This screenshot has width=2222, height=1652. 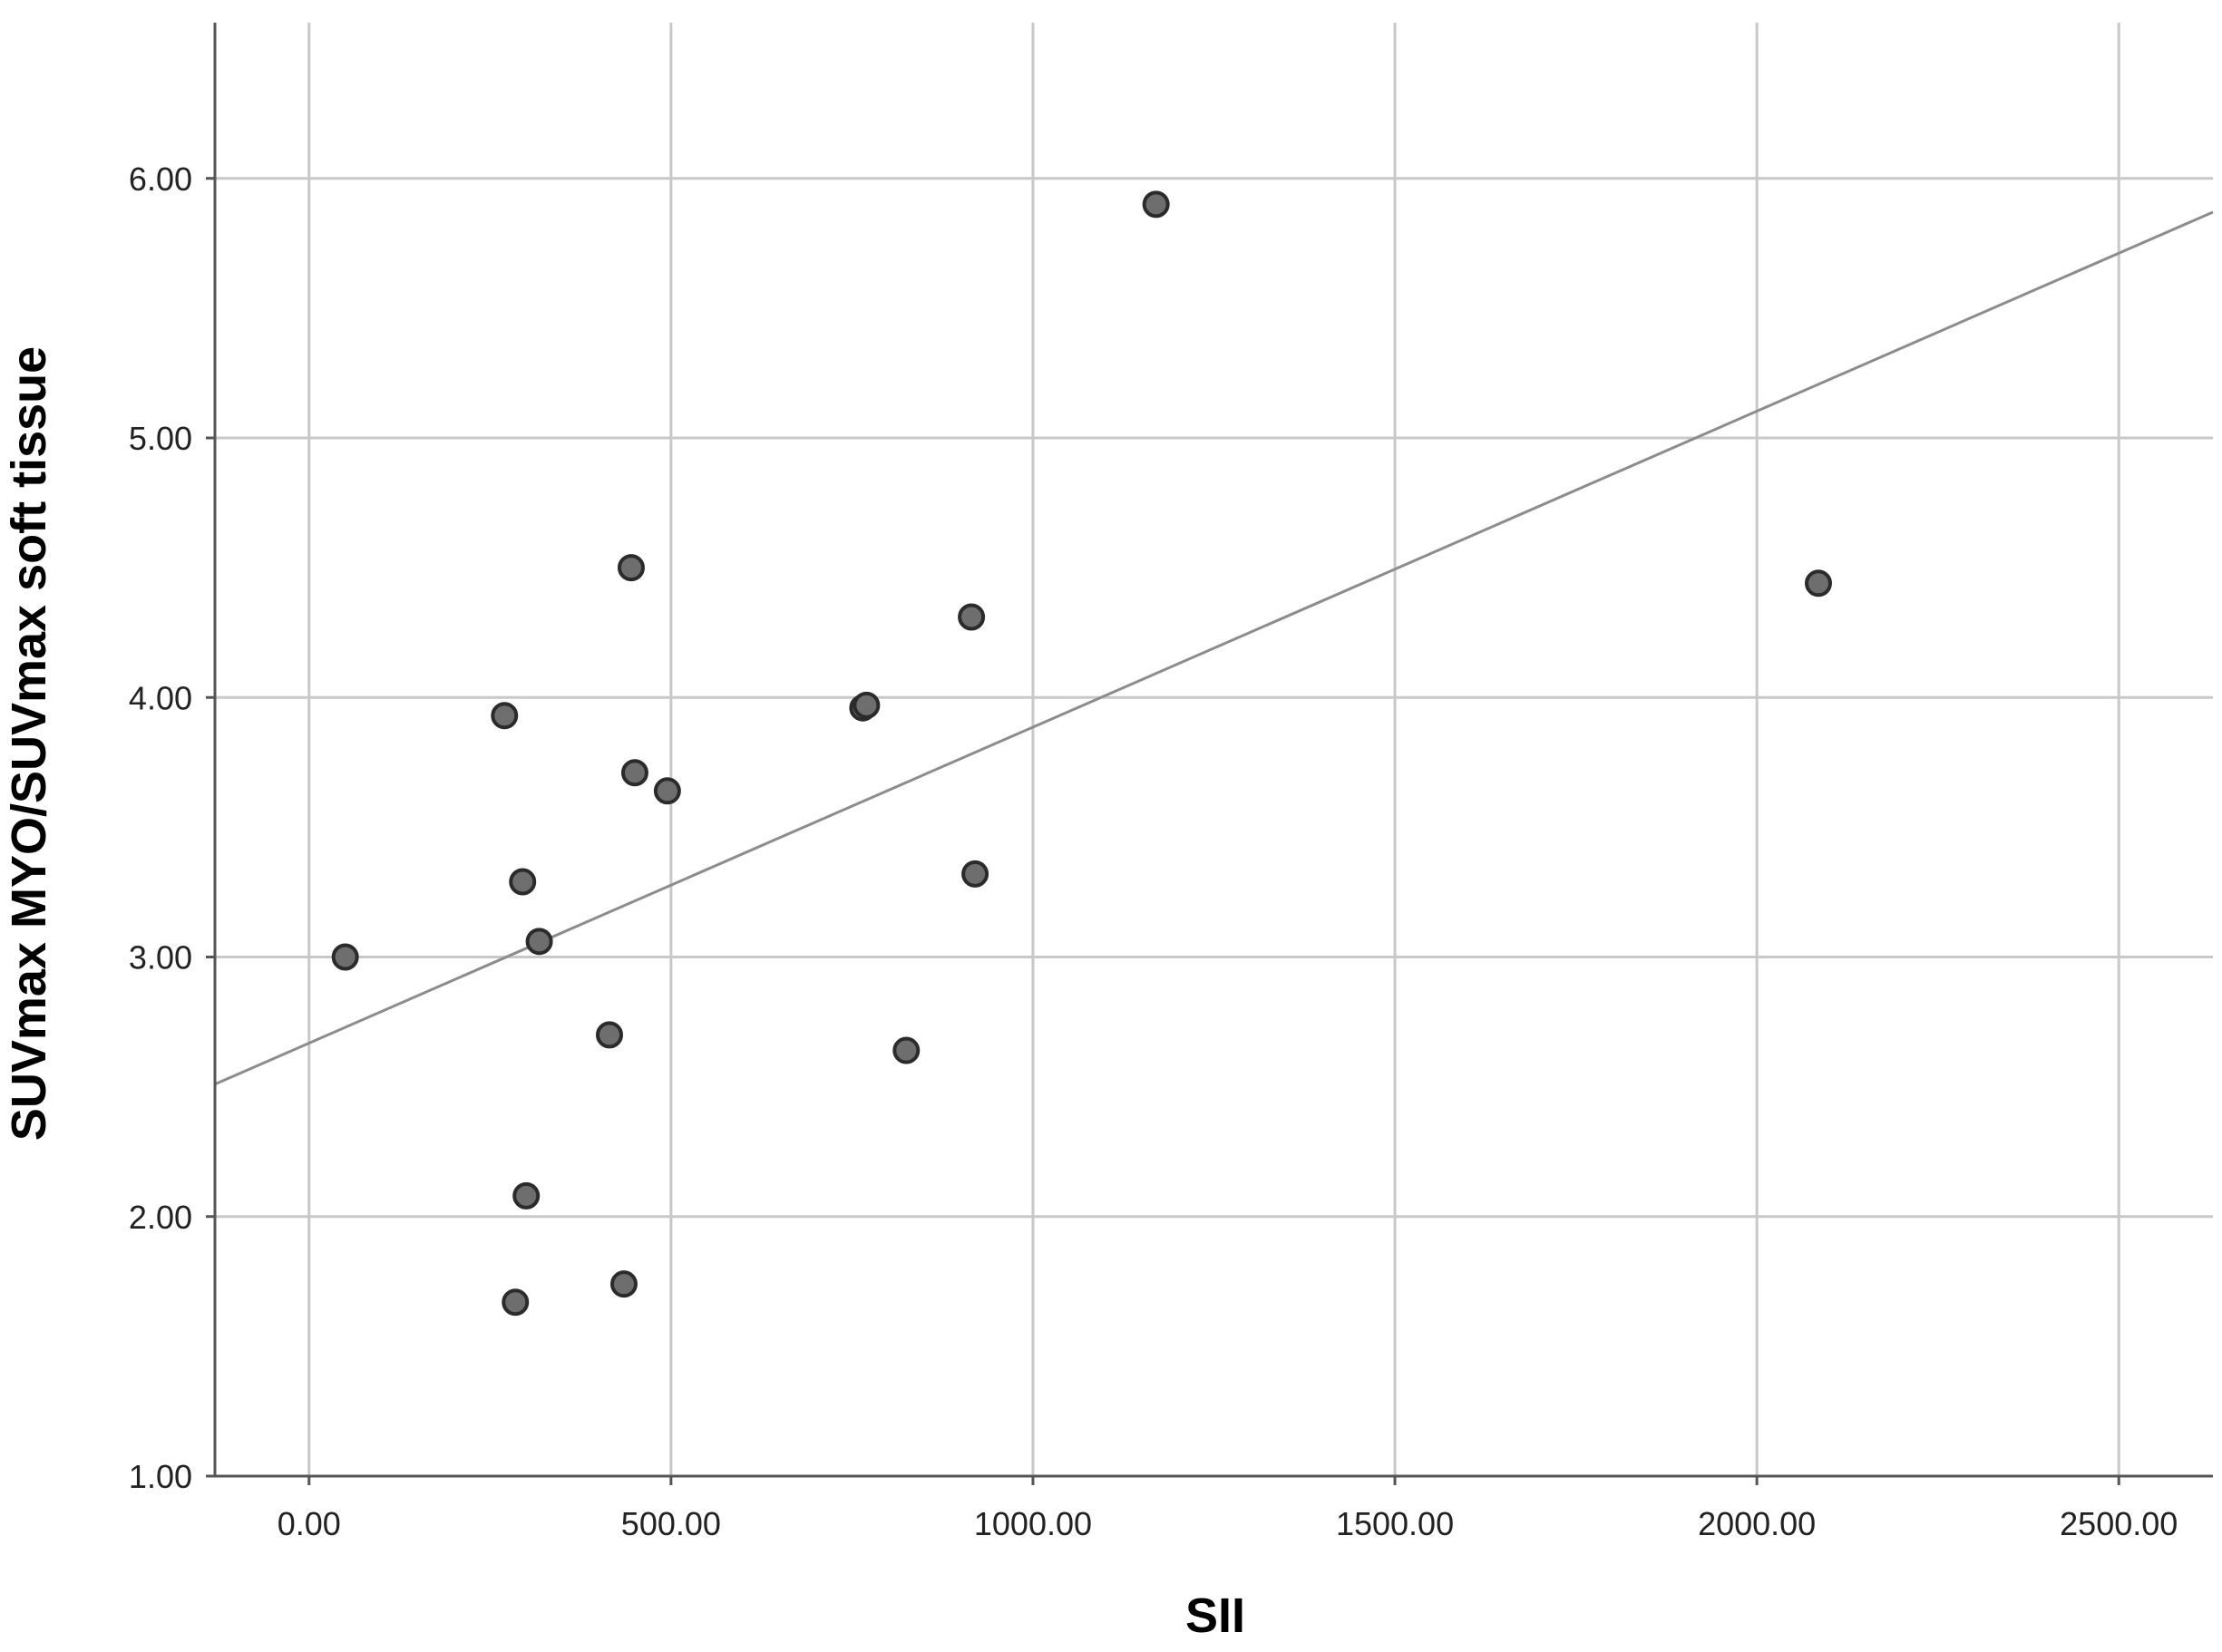 What do you see at coordinates (29, 744) in the screenshot?
I see `y-axis-title: SUVmax MYO/SUVmax soft tissue` at bounding box center [29, 744].